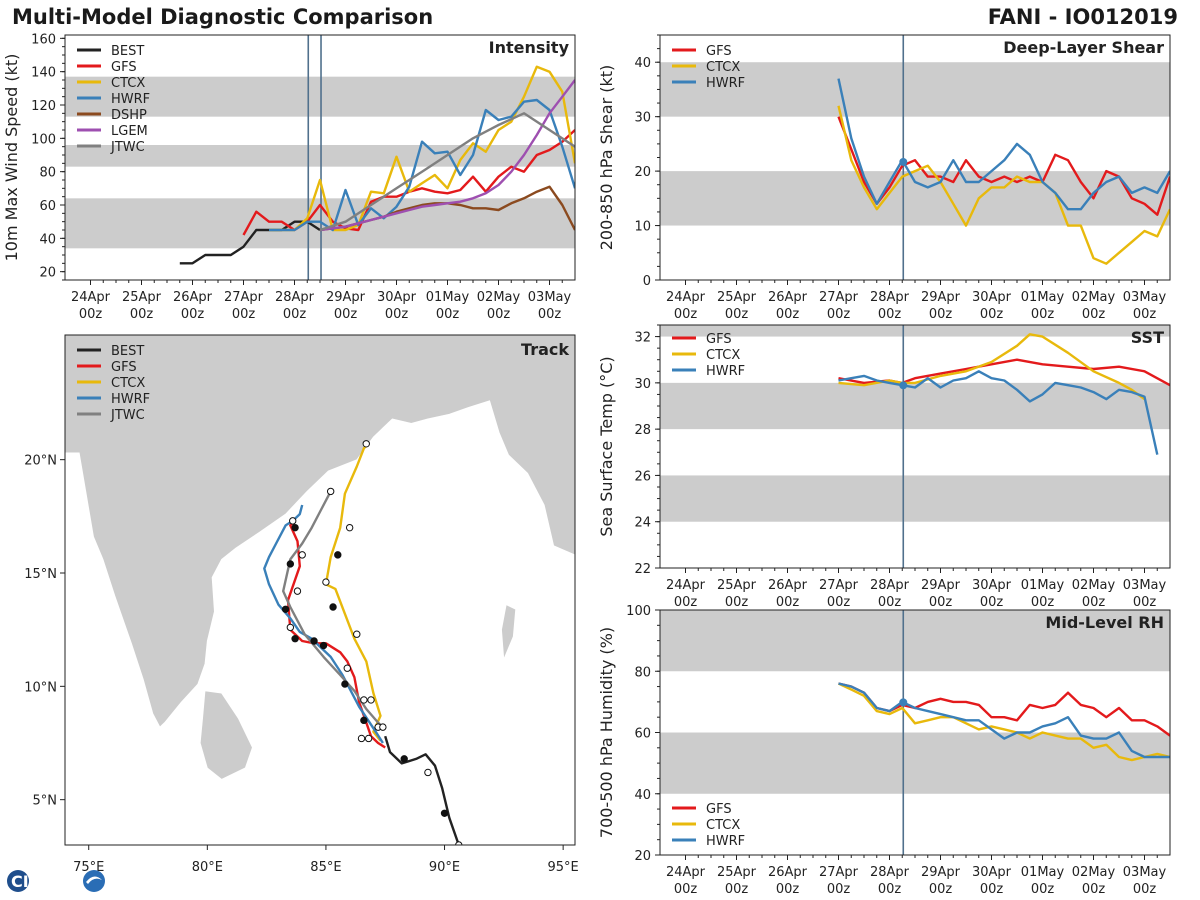 This screenshot has width=1200, height=900. Describe the element at coordinates (719, 51) in the screenshot. I see `shear-legend-label: GFS` at that location.